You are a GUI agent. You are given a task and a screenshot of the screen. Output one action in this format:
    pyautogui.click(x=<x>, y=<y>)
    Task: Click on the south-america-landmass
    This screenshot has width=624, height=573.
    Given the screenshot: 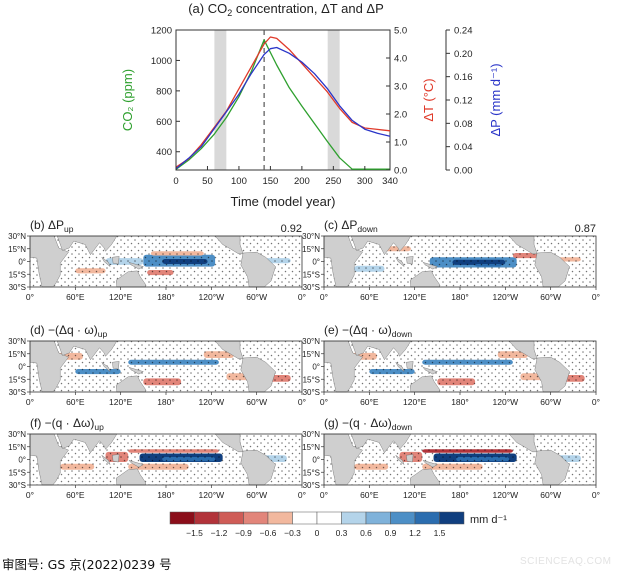 What is the action you would take?
    pyautogui.click(x=258, y=374)
    